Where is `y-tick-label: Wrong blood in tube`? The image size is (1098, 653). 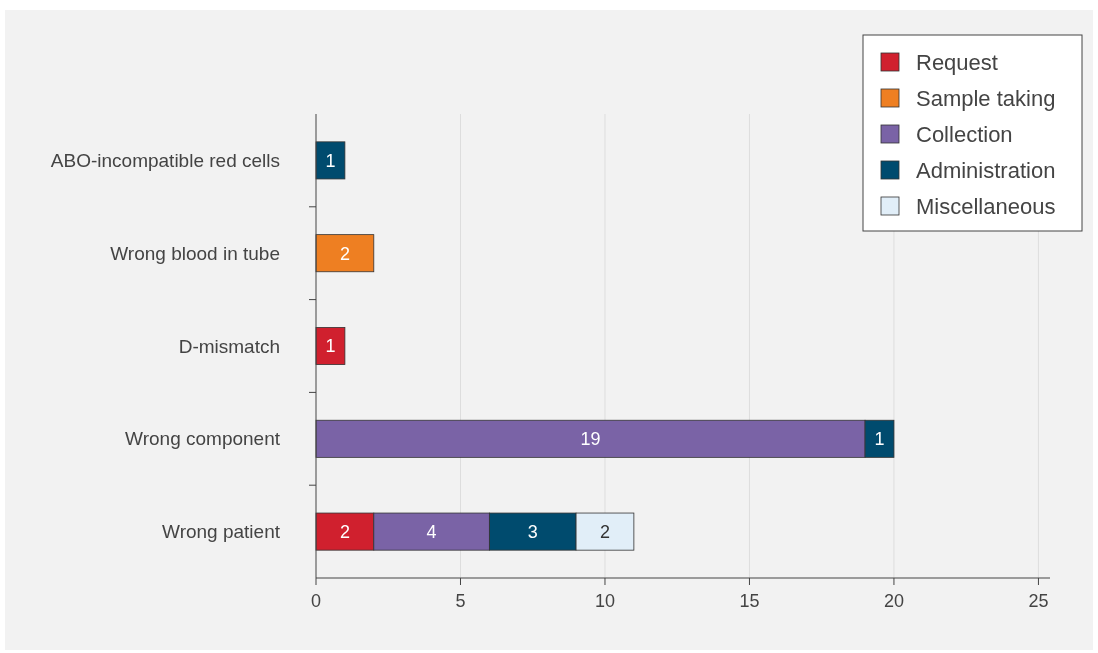
y-tick-label: Wrong blood in tube is located at coordinates (195, 253).